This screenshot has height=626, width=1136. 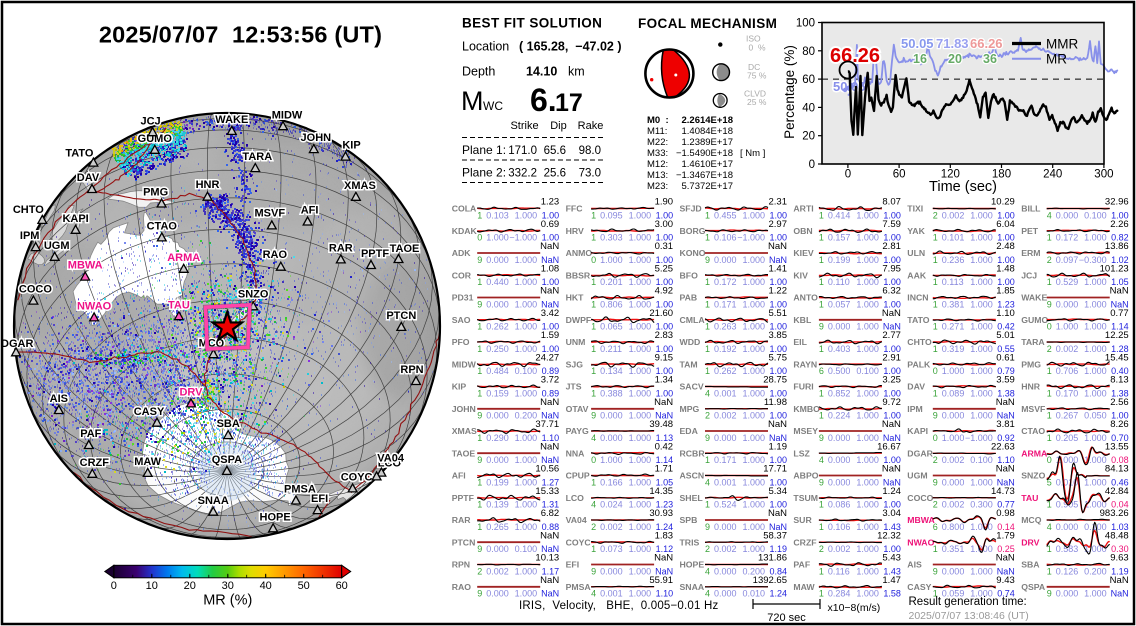 I want to click on svg-text: 1.85, so click(x=1005, y=291).